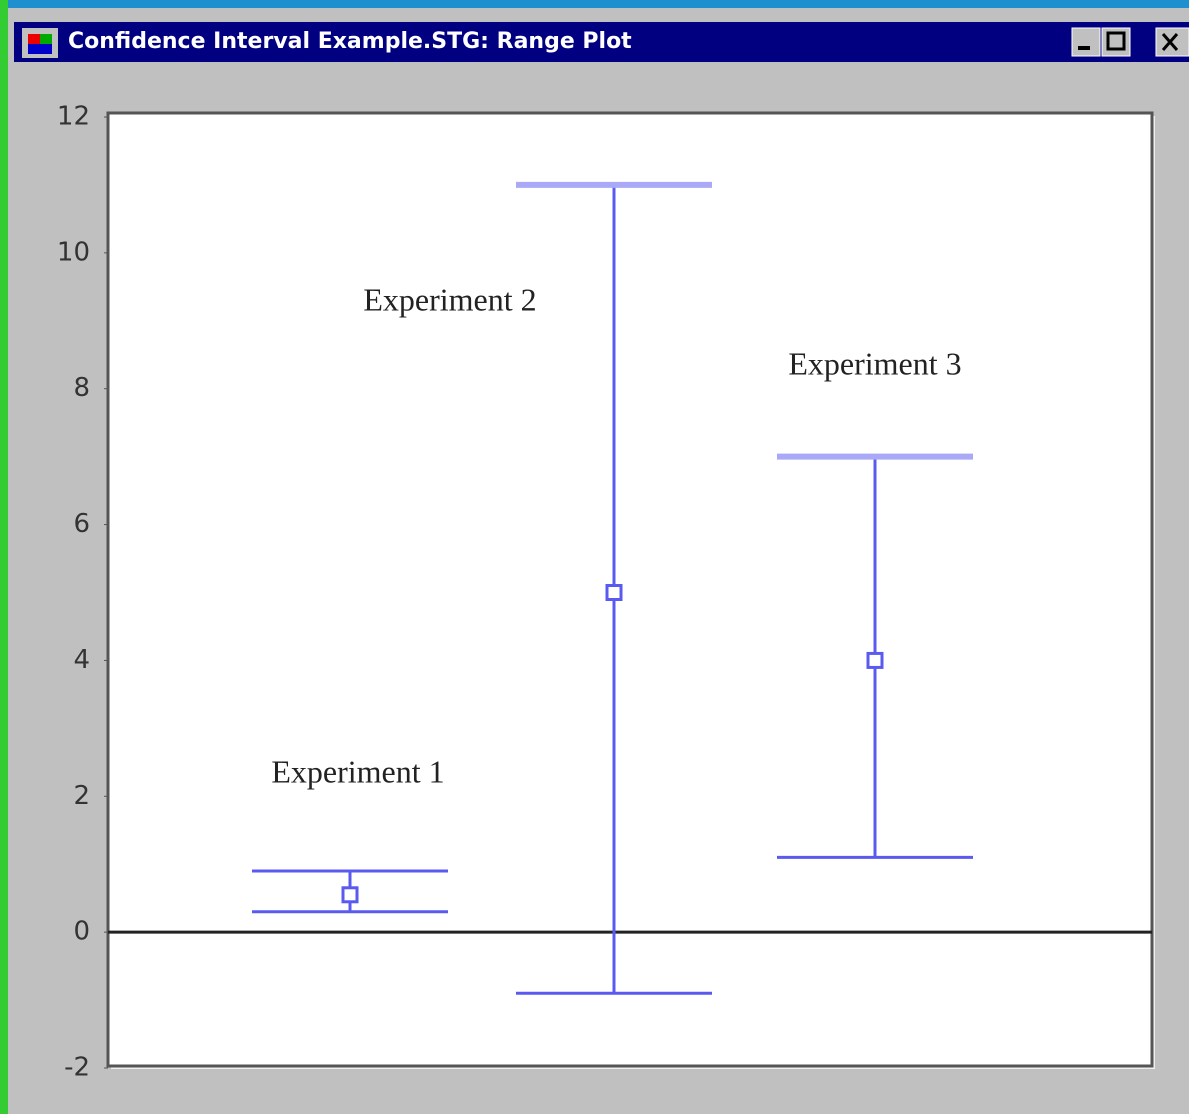 The height and width of the screenshot is (1114, 1189). I want to click on y-tick-label: 12, so click(73, 117).